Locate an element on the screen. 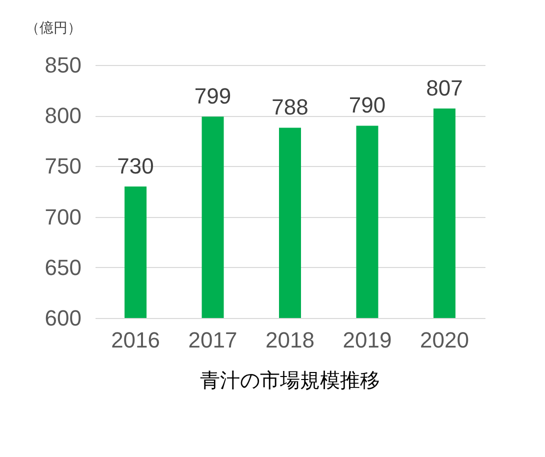 The width and height of the screenshot is (545, 457). x-tick-label: 2020 is located at coordinates (444, 340).